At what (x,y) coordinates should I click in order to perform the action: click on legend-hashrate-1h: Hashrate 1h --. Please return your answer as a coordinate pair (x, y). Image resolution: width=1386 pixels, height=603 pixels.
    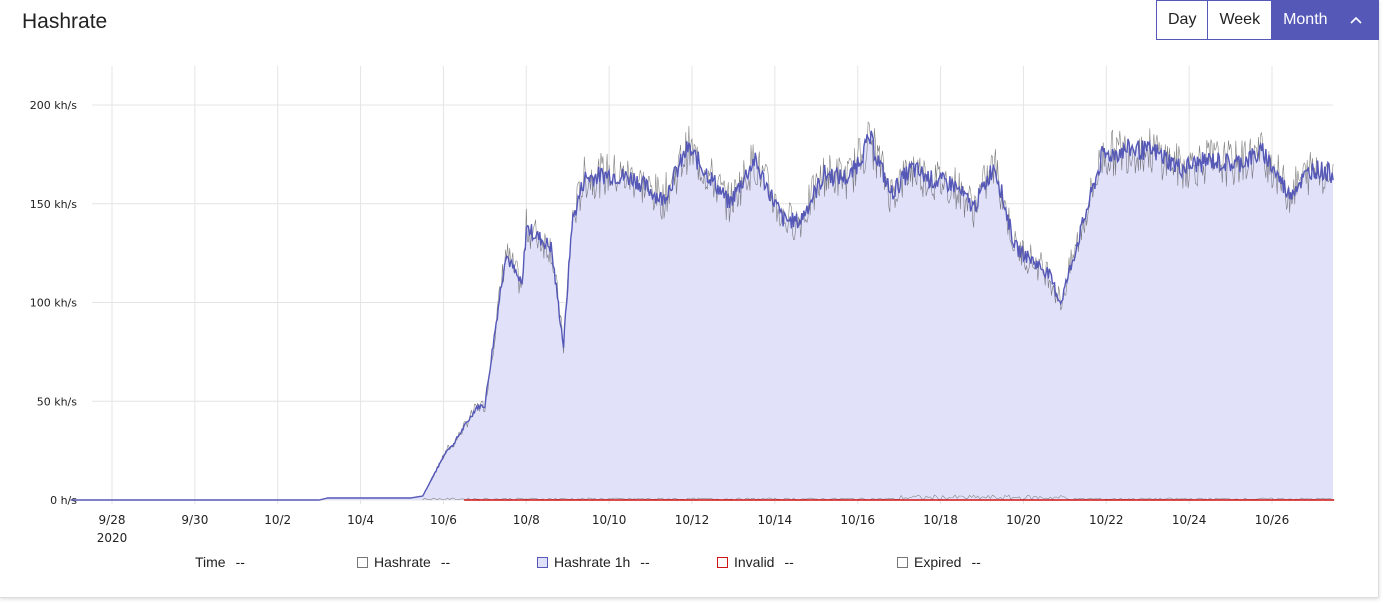
    Looking at the image, I should click on (593, 562).